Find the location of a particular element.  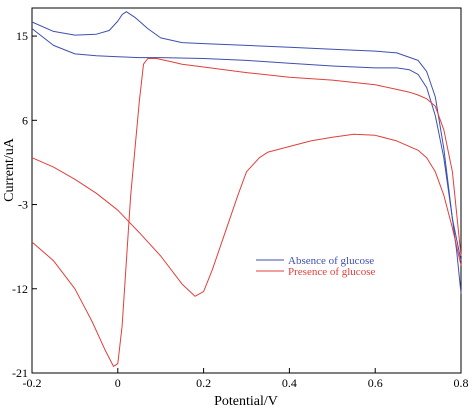

x-tick-label: -0.2 is located at coordinates (32, 383).